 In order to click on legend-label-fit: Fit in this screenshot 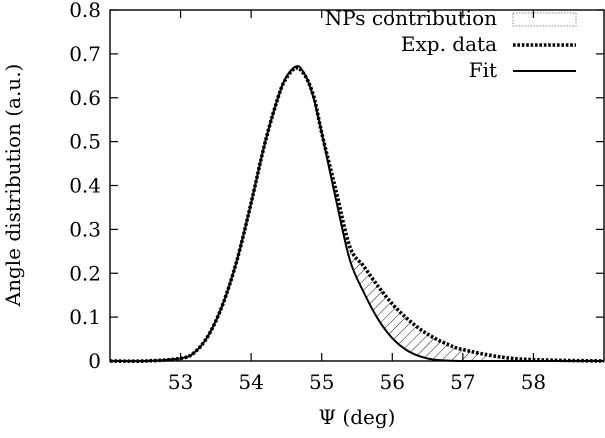, I will do `click(483, 70)`.